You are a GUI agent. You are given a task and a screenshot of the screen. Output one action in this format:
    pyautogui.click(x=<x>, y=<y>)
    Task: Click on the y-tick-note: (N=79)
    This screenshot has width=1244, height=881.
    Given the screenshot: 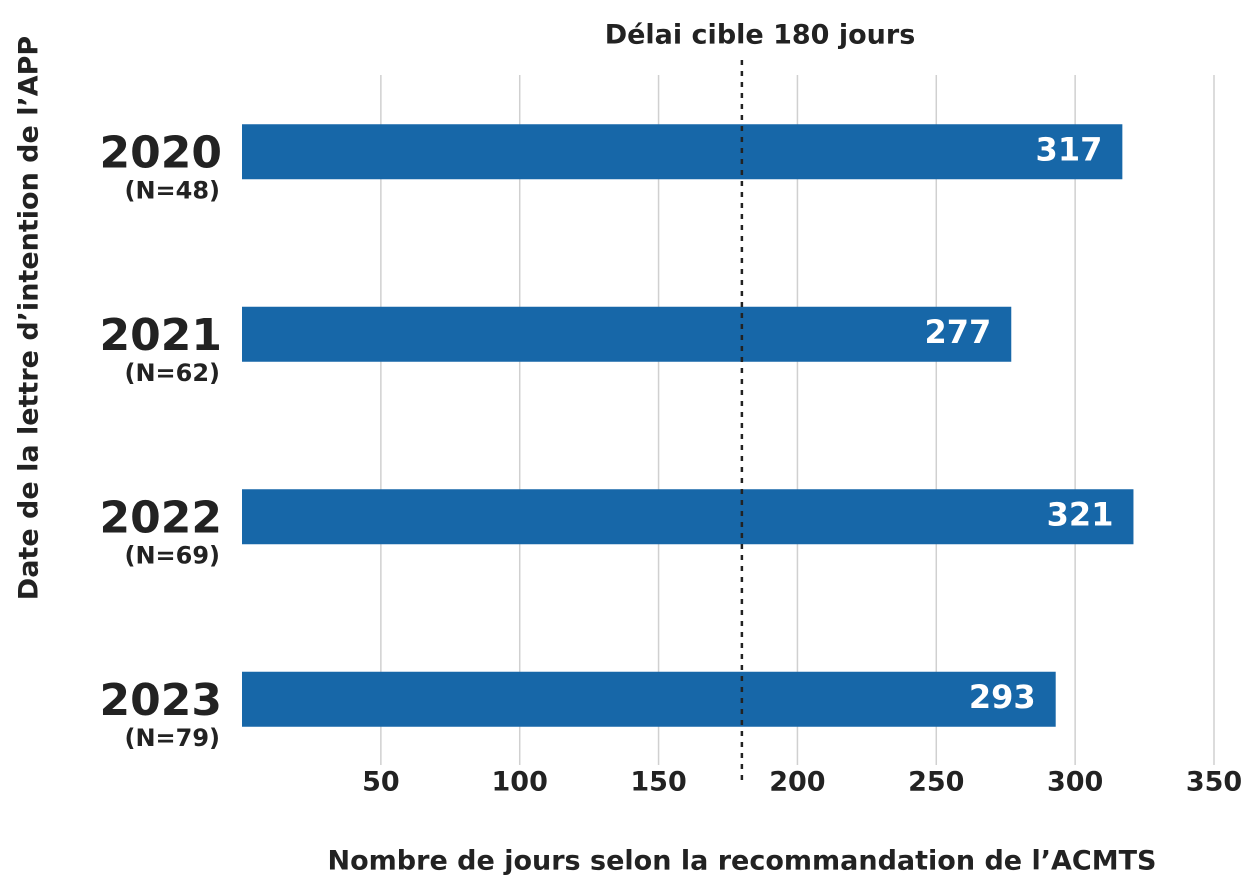 What is the action you would take?
    pyautogui.click(x=172, y=738)
    